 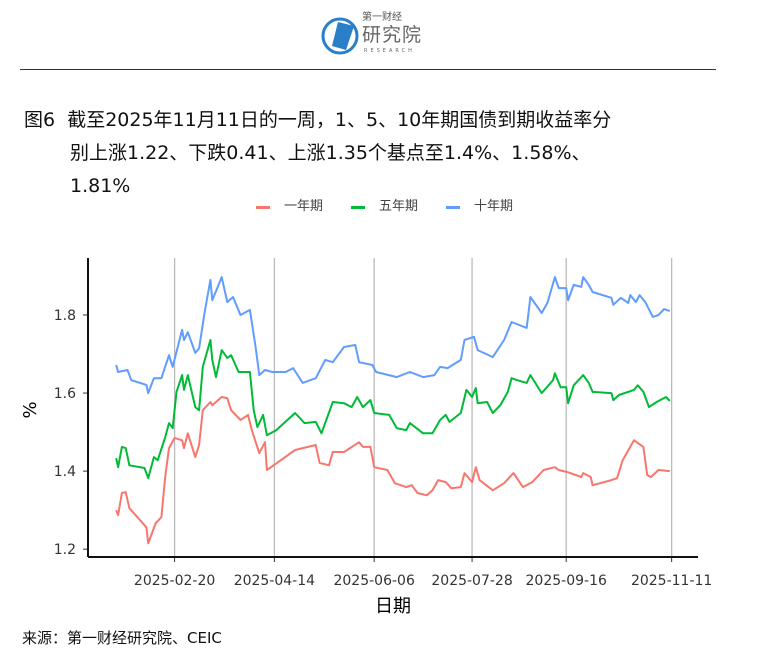 I want to click on title-line-3: 1.81%, so click(x=100, y=186).